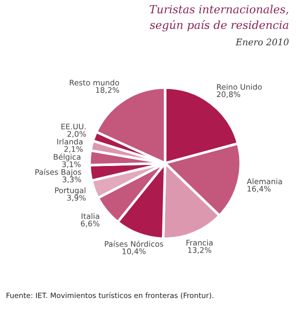 The height and width of the screenshot is (320, 298). What do you see at coordinates (219, 18) in the screenshot?
I see `chart-title: Turistas internacionales, según país de residencia` at bounding box center [219, 18].